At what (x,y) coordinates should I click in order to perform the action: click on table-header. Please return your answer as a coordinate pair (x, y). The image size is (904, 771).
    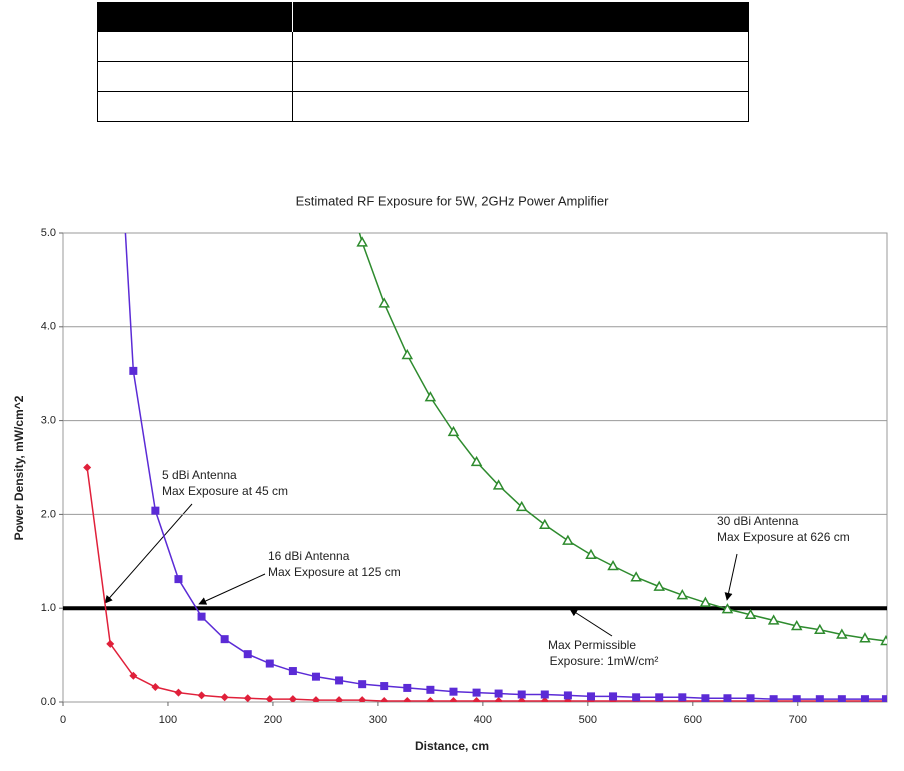
    Looking at the image, I should click on (422, 17).